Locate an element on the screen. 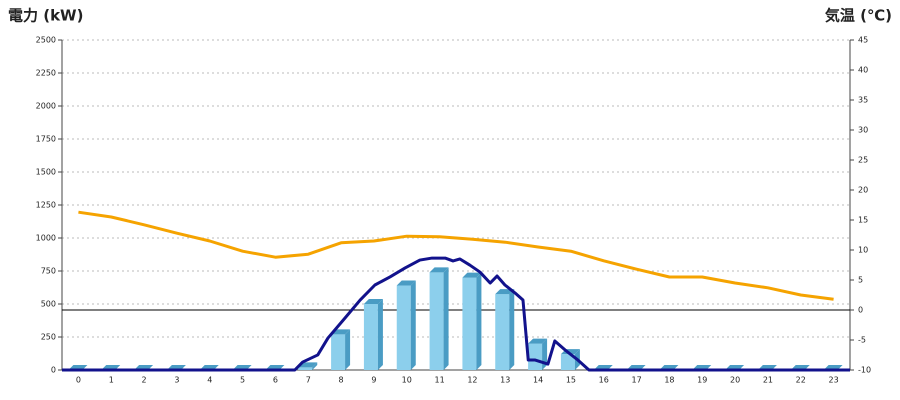 The width and height of the screenshot is (900, 400). y-tick-label: 1500 is located at coordinates (46, 172).